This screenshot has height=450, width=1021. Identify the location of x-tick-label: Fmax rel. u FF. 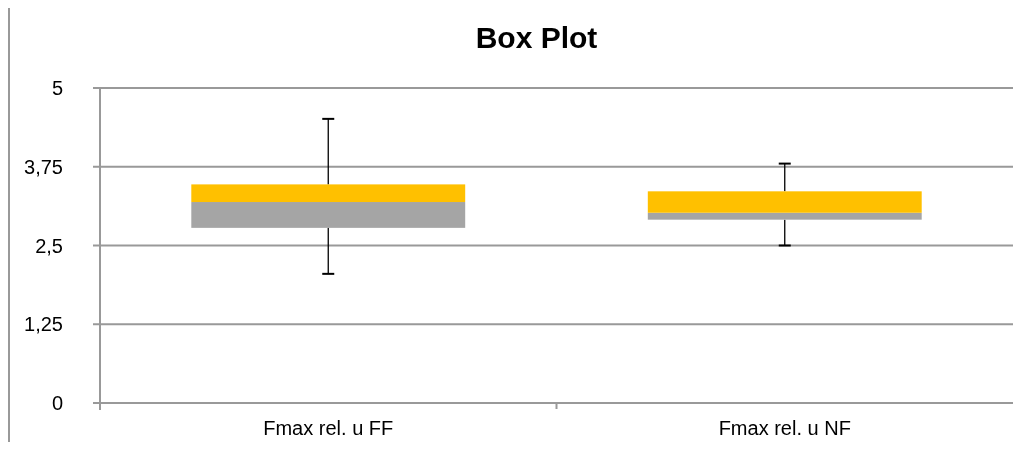
(328, 428).